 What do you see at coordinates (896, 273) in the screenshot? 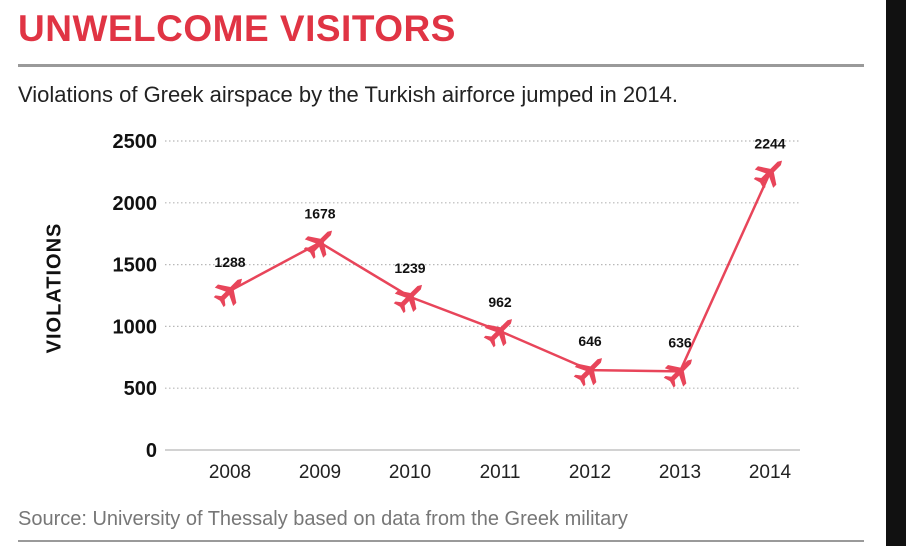
I see `right-edge-bar` at bounding box center [896, 273].